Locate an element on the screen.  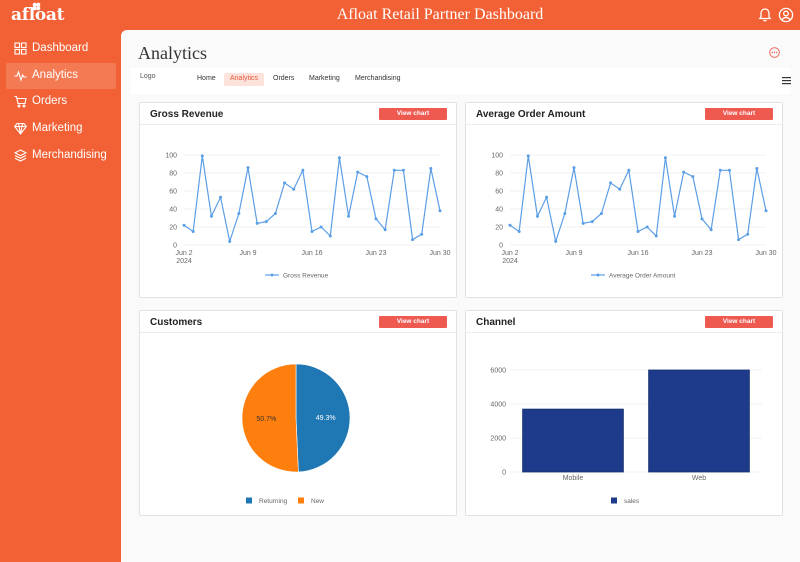
grid-icon is located at coordinates (20, 48).